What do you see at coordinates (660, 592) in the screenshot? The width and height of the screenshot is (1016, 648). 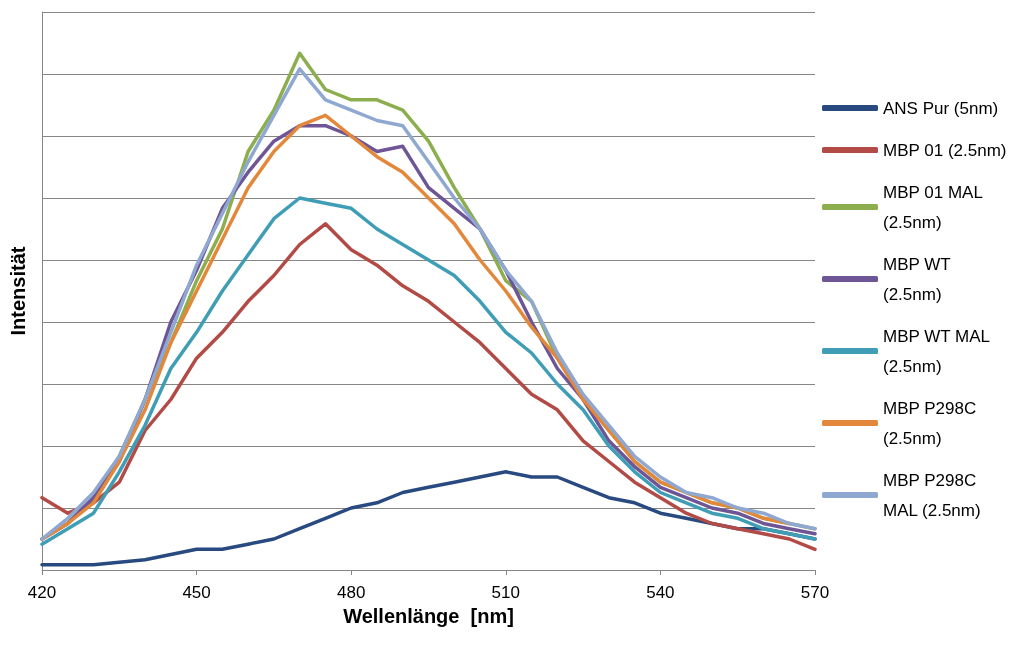 I see `x-tick-label: 540` at bounding box center [660, 592].